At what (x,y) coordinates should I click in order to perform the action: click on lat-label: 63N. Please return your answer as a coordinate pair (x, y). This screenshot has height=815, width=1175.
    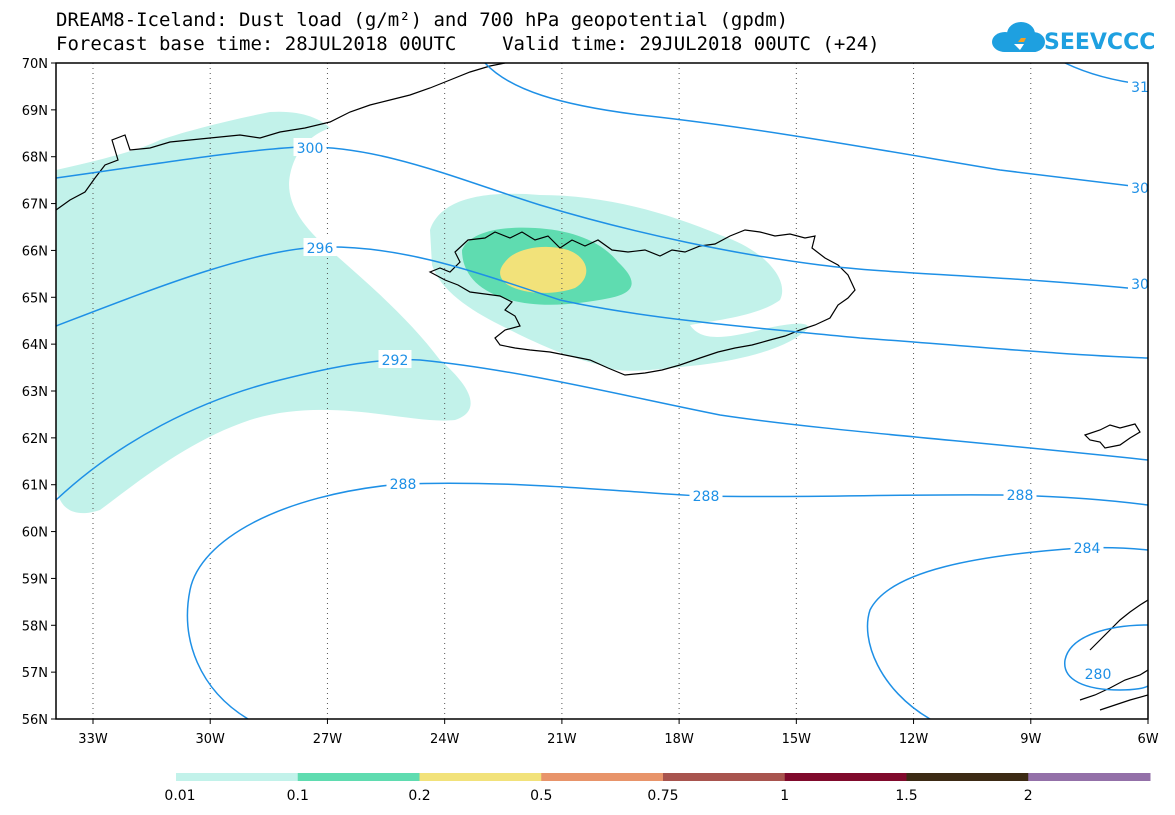
    Looking at the image, I should click on (35, 392).